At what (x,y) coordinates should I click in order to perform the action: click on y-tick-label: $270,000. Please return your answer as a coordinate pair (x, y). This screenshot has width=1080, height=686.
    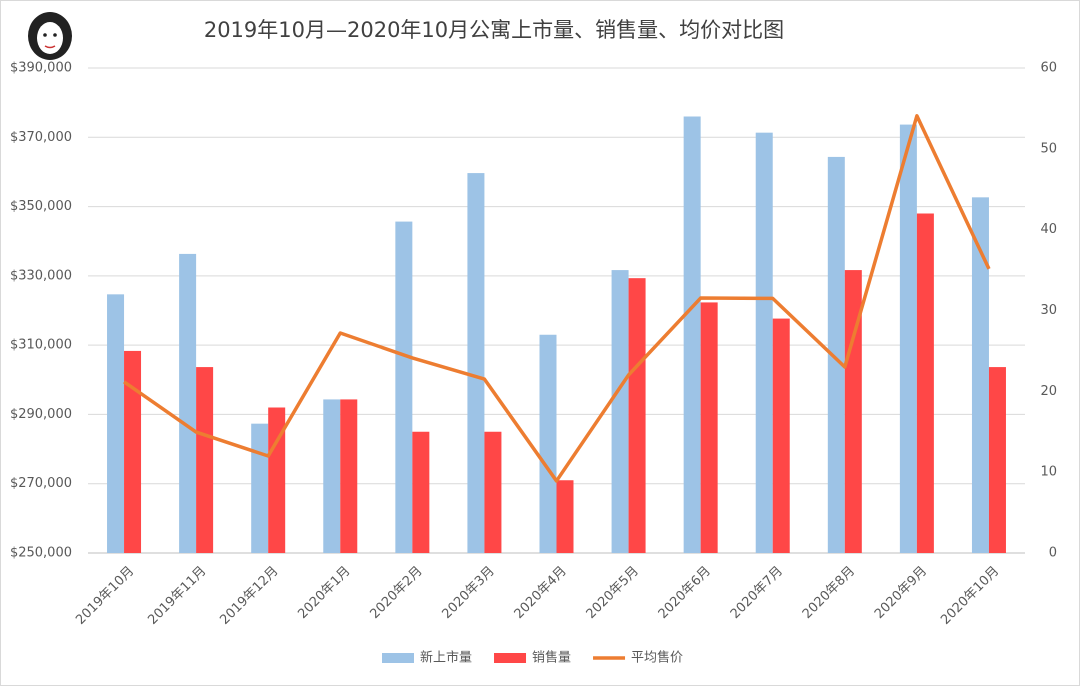
    Looking at the image, I should click on (41, 483).